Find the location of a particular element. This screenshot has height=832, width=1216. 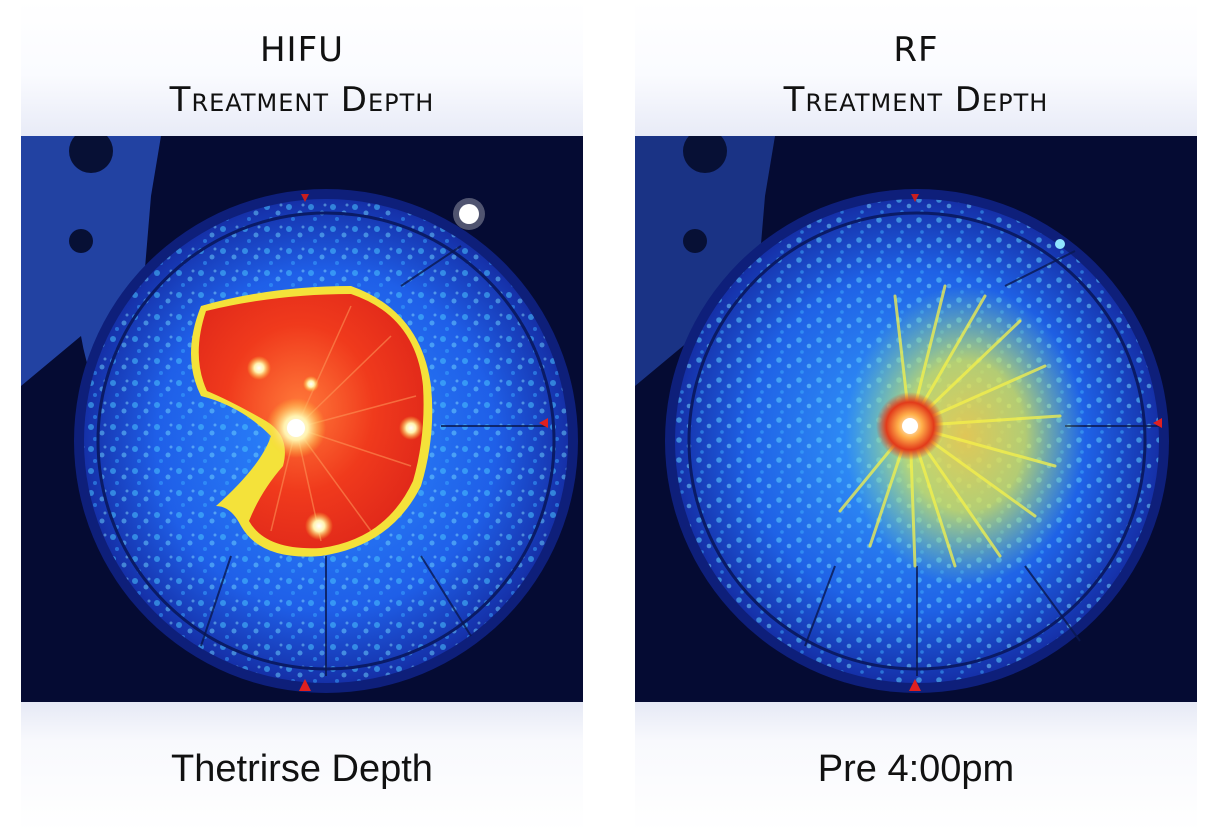

hifu-title-band: HIFU Treatment Depth is located at coordinates (302, 68).